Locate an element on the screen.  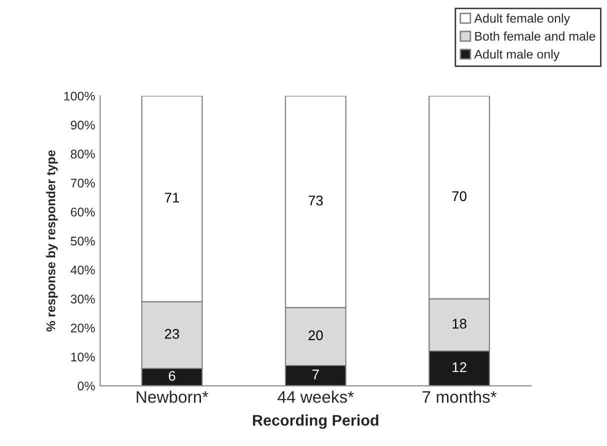
data-label: 12 is located at coordinates (459, 367).